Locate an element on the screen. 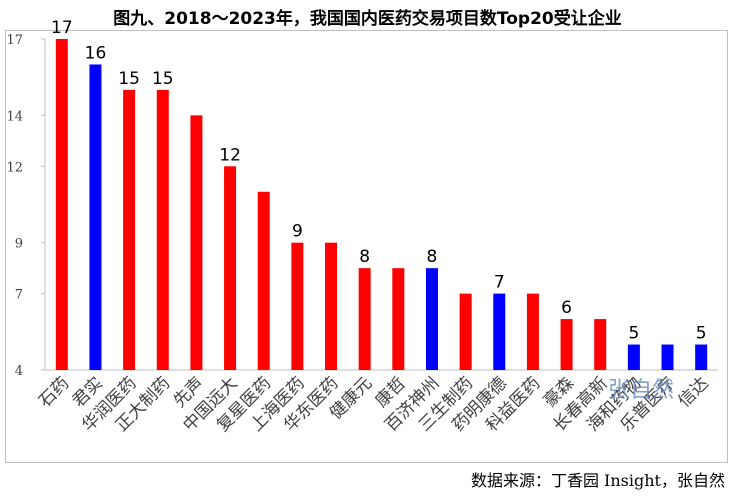 Image resolution: width=735 pixels, height=496 pixels. y-tick-label: 4 is located at coordinates (19, 371).